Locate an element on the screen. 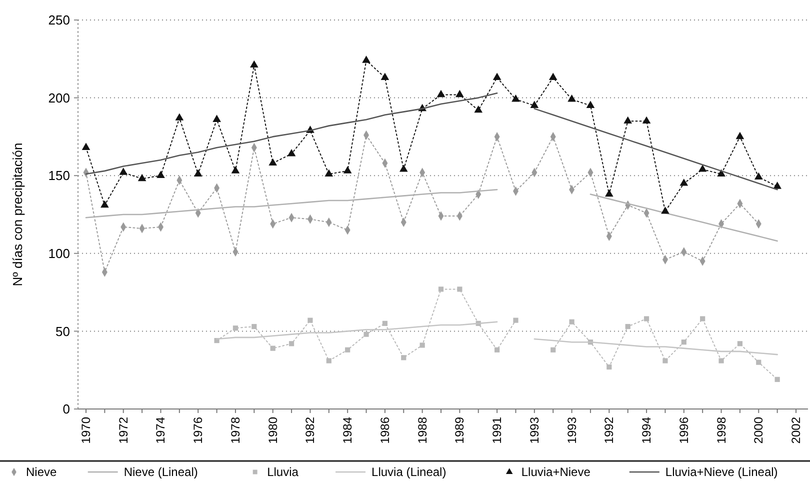 This screenshot has height=486, width=810. legend-label: Lluvia (Lineal) is located at coordinates (409, 472).